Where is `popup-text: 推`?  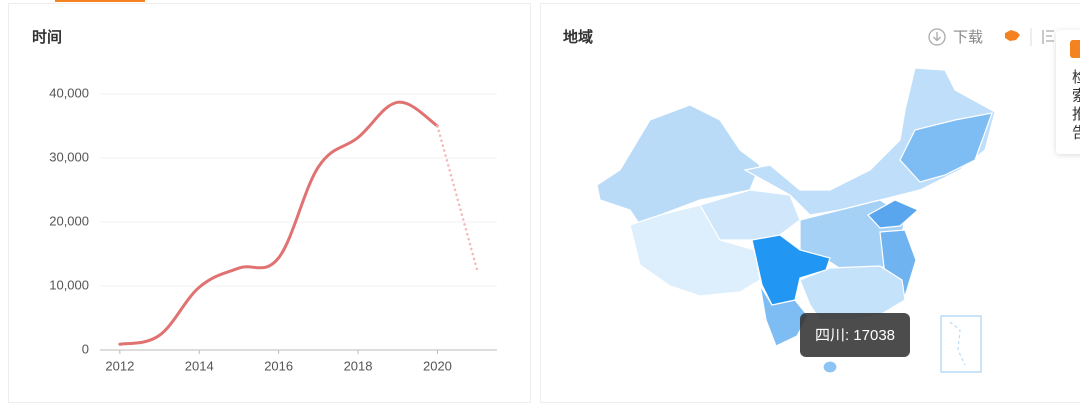
popup-text: 推 is located at coordinates (1076, 114).